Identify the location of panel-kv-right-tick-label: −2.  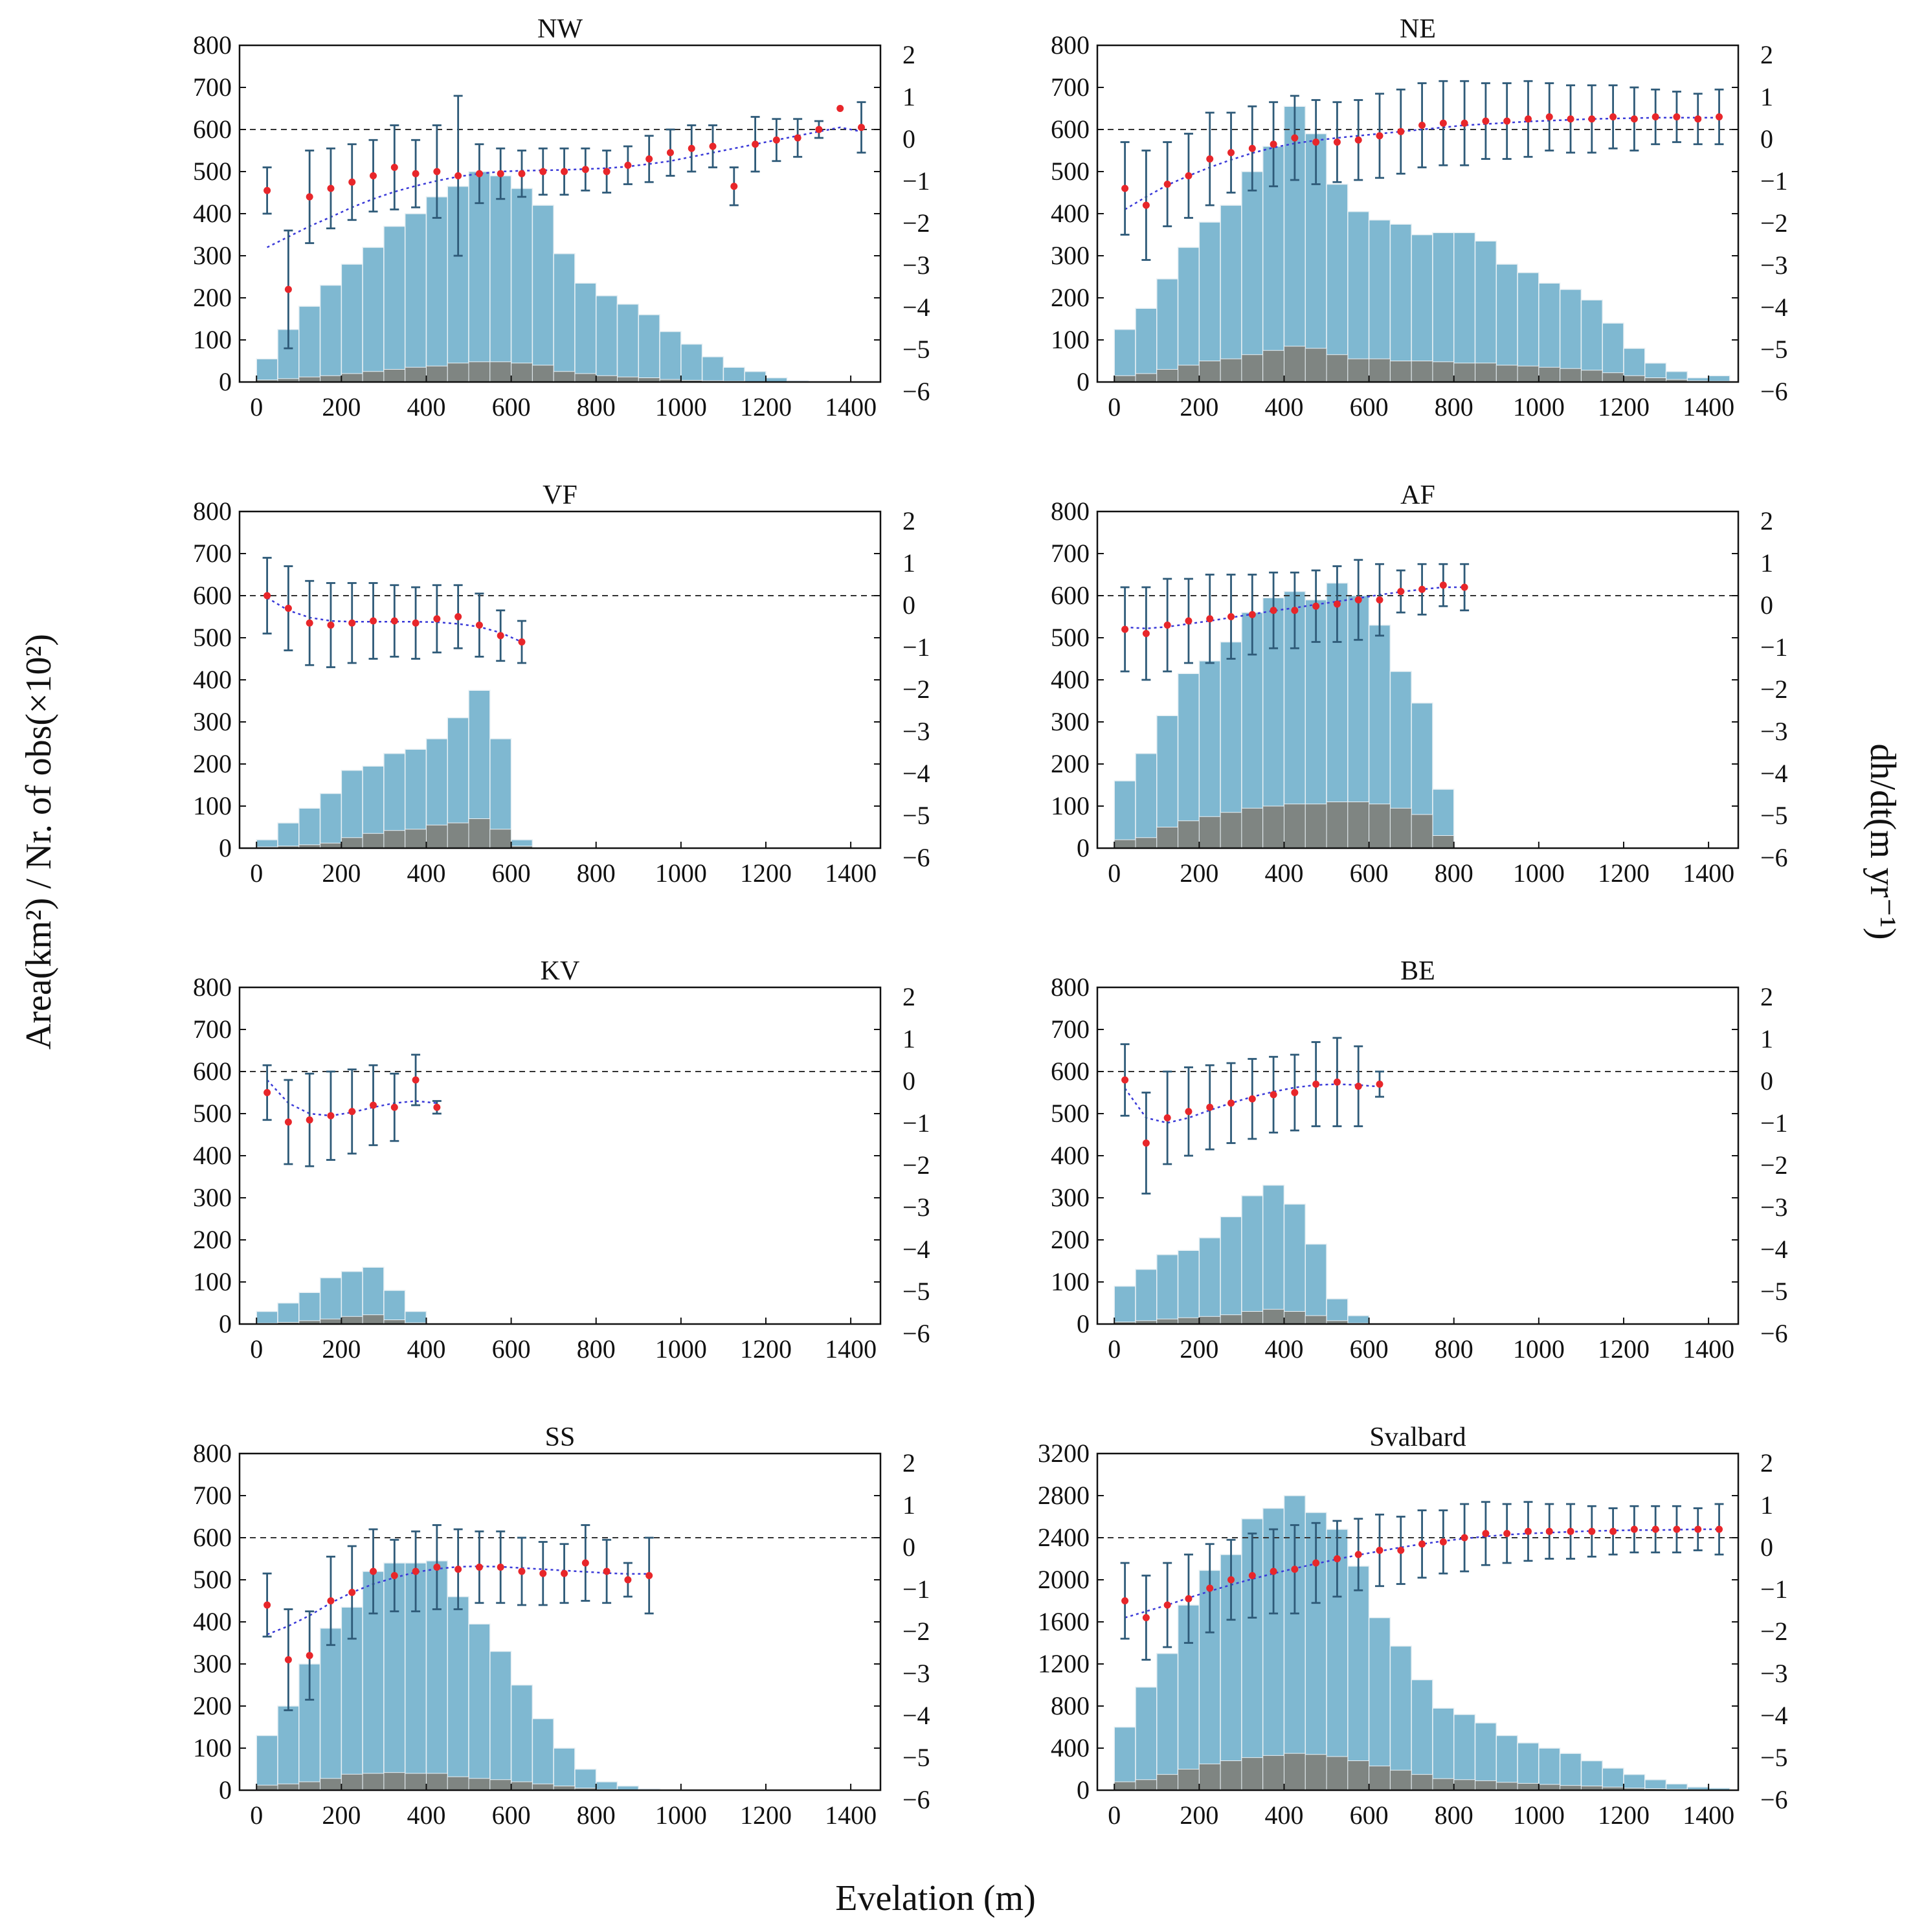
(916, 1165).